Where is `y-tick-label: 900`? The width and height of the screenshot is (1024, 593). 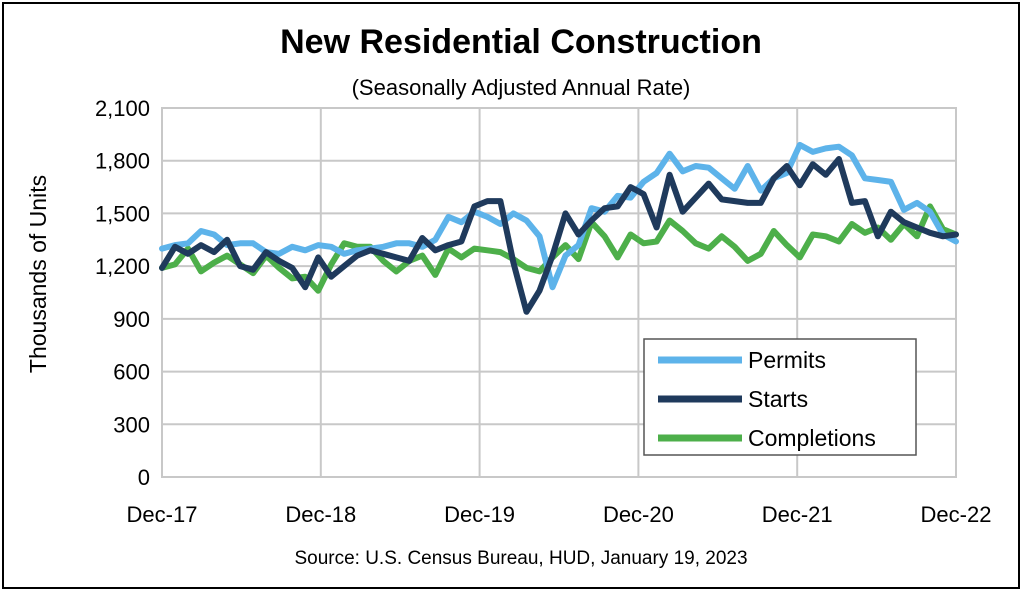 y-tick-label: 900 is located at coordinates (131, 319).